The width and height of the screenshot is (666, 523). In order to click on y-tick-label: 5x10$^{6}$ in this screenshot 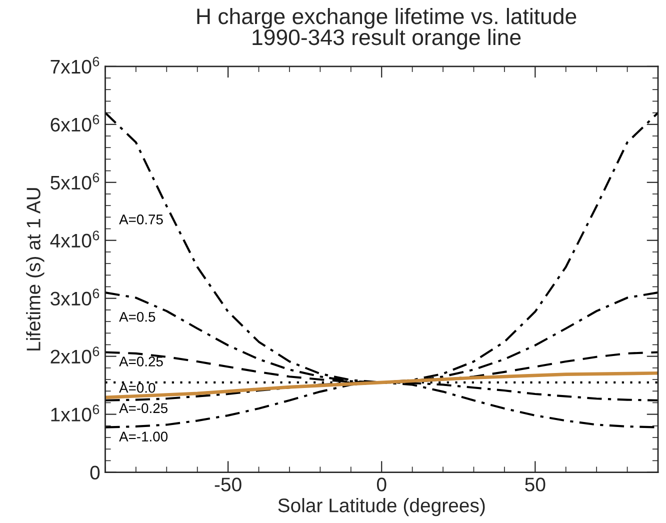, I will do `click(75, 181)`.